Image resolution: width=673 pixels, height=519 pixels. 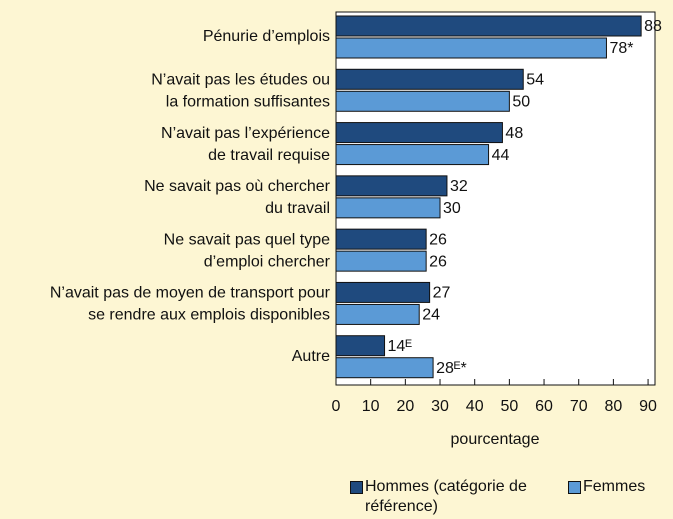 What do you see at coordinates (431, 315) in the screenshot?
I see `value-label: 24` at bounding box center [431, 315].